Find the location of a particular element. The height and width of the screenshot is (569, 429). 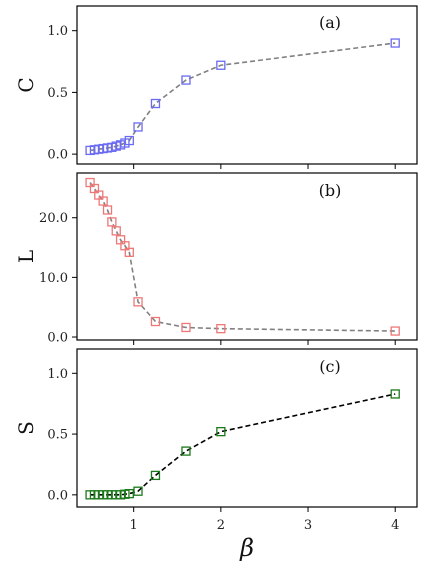

y-axis-label: S is located at coordinates (26, 428).